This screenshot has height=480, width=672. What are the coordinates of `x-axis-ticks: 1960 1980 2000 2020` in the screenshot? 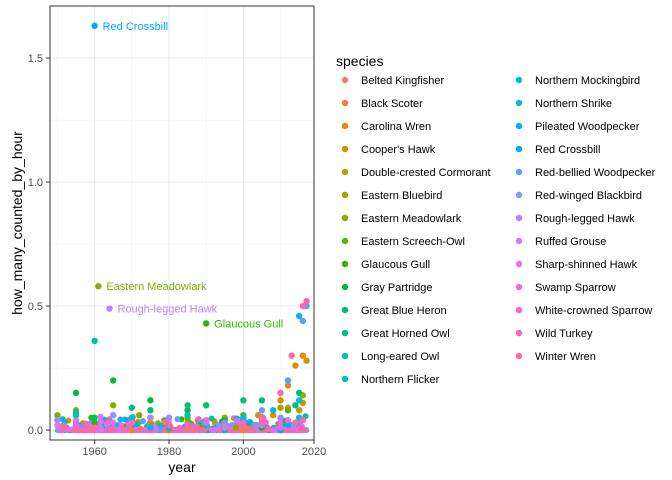 It's located at (204, 449).